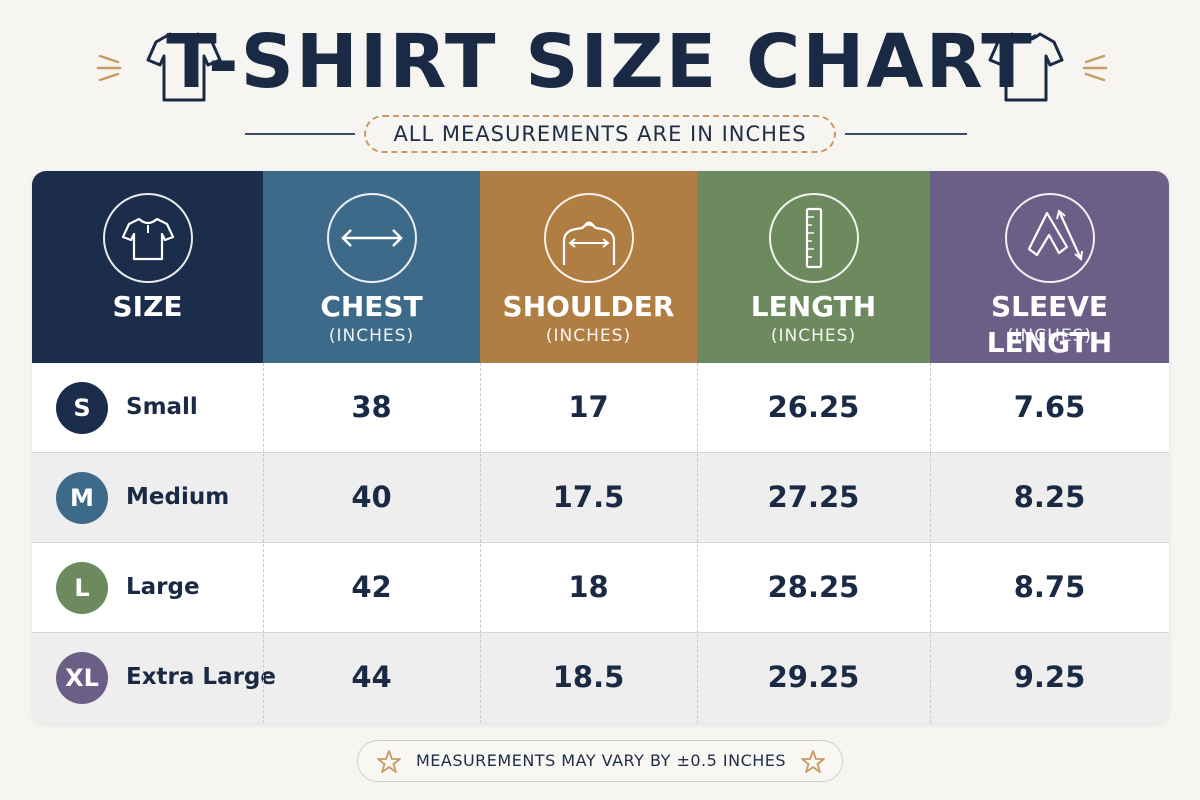  What do you see at coordinates (147, 239) in the screenshot?
I see `tshirt-icon` at bounding box center [147, 239].